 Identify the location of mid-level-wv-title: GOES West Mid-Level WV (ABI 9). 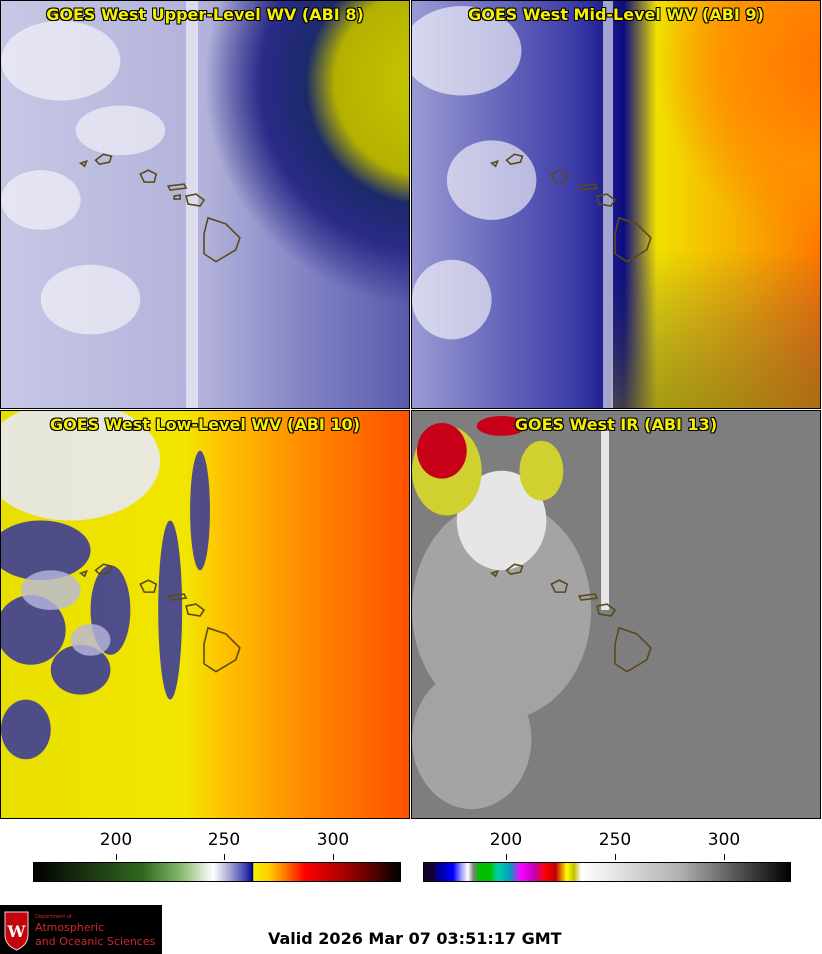
(616, 14).